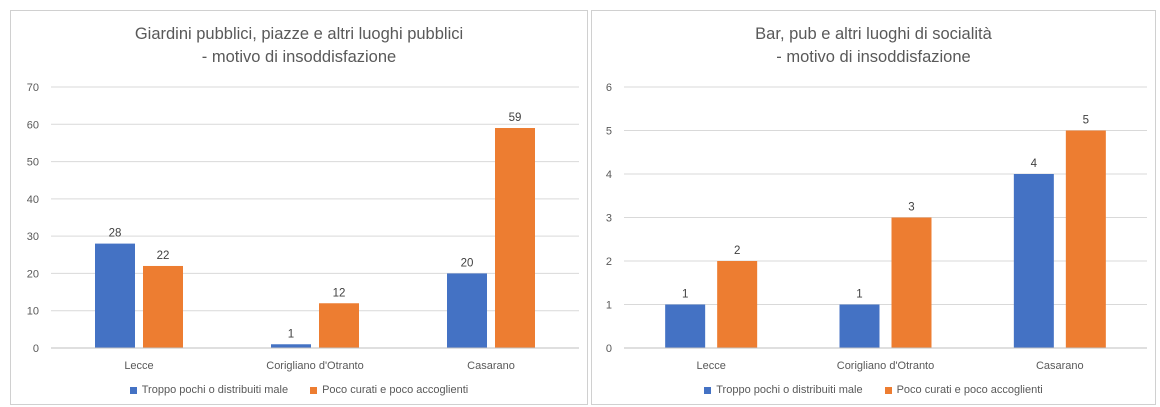 This screenshot has height=407, width=1160. Describe the element at coordinates (467, 263) in the screenshot. I see `data-label: 20` at that location.